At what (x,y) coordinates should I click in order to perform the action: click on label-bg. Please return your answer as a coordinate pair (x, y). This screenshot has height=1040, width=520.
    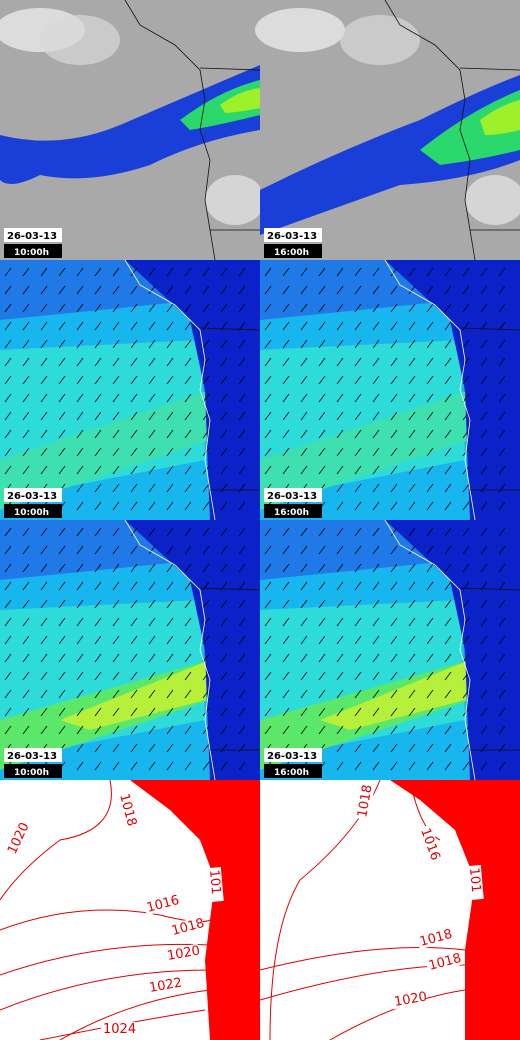
    Looking at the image, I should click on (215, 885).